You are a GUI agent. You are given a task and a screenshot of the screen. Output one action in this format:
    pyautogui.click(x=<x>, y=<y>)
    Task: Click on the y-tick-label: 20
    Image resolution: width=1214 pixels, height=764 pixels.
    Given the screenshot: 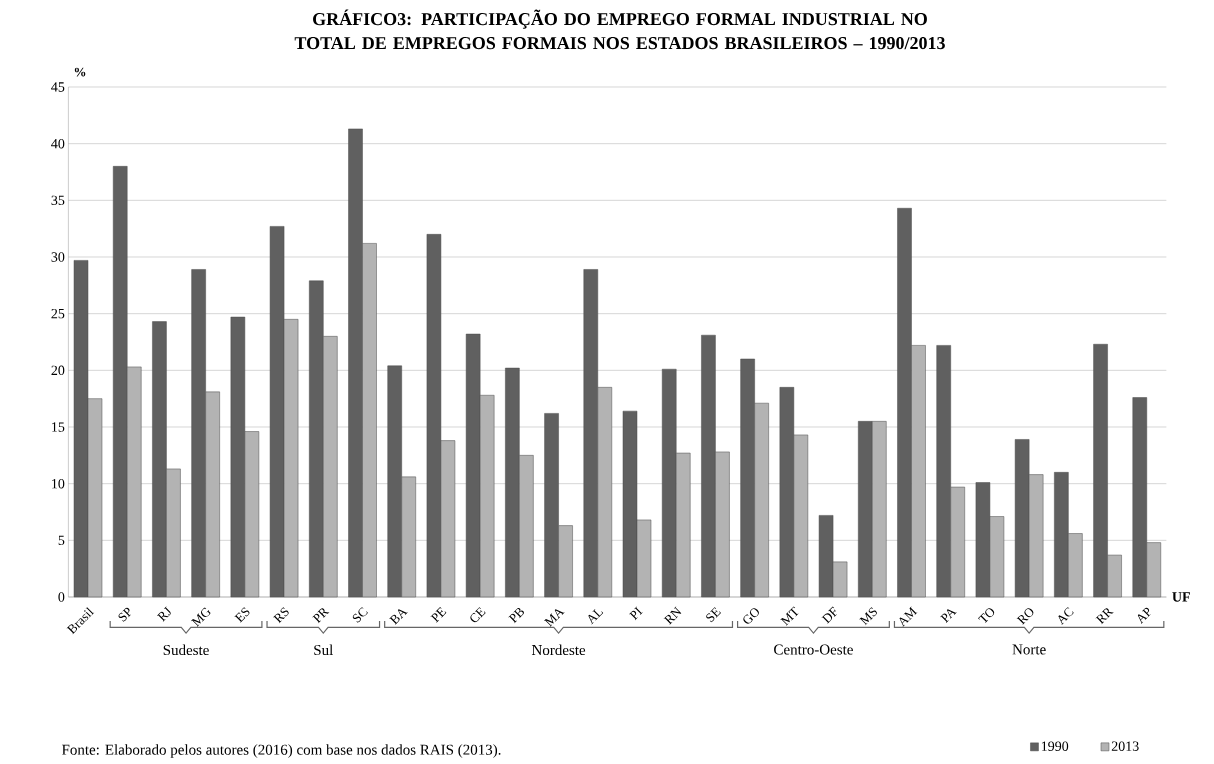 What is the action you would take?
    pyautogui.click(x=58, y=370)
    